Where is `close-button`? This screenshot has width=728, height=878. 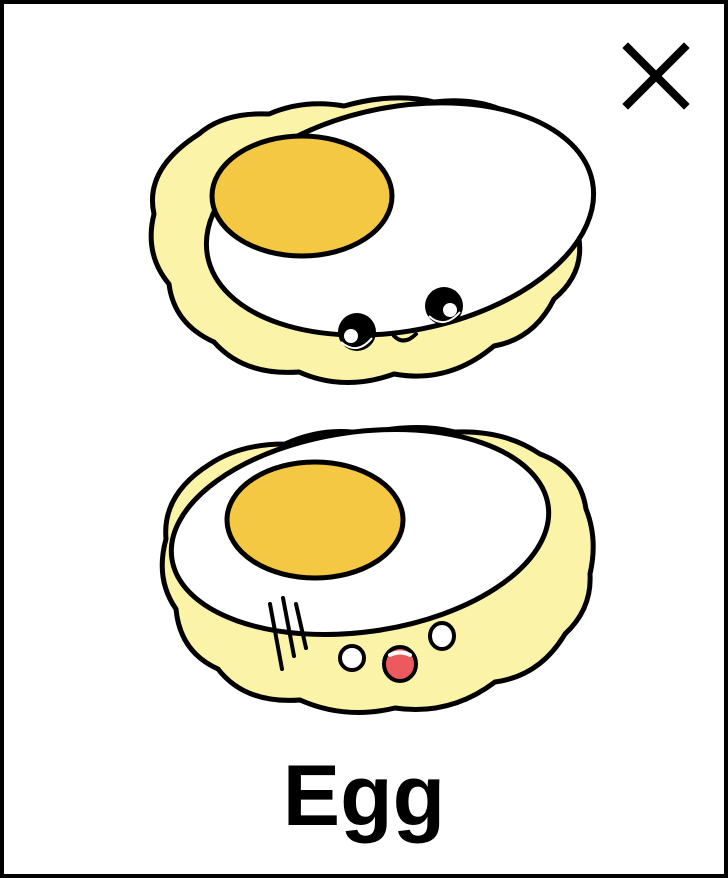
close-button is located at coordinates (656, 76).